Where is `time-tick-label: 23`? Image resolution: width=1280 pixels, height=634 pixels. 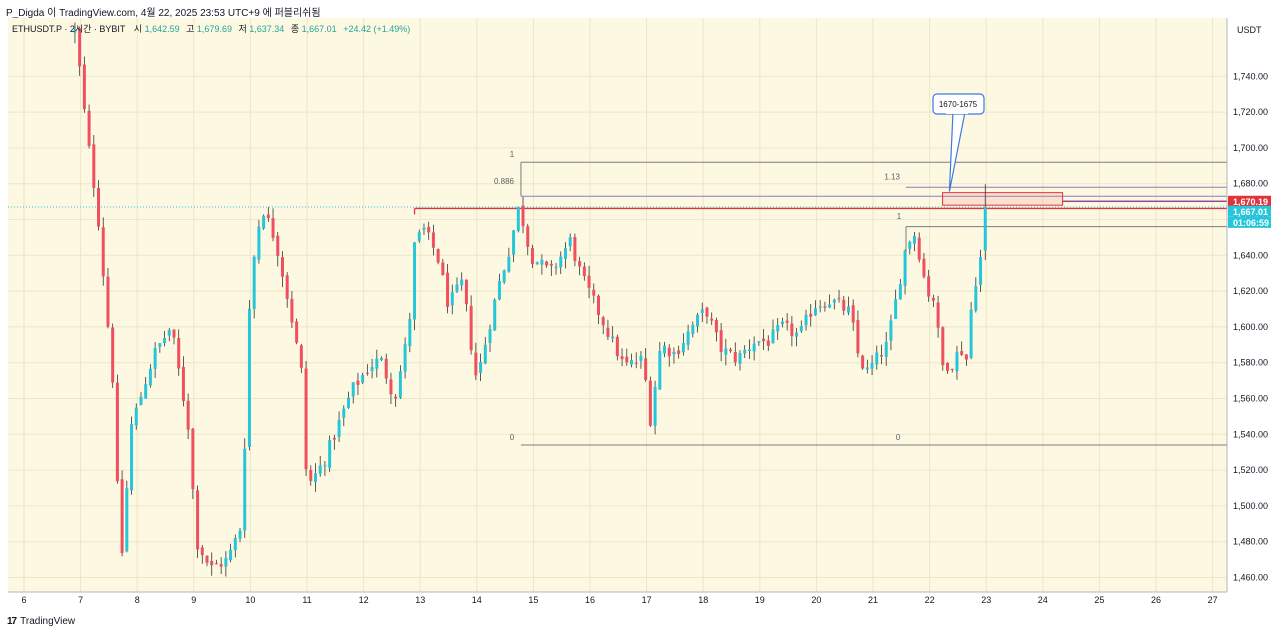
time-tick-label: 23 is located at coordinates (986, 600).